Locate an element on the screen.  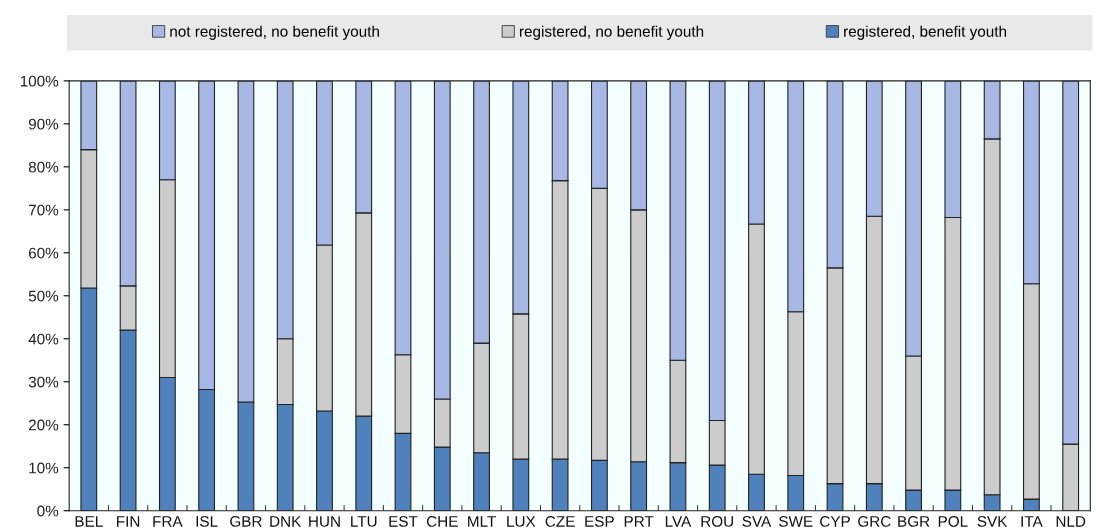
x-tick-label: FIN is located at coordinates (128, 521).